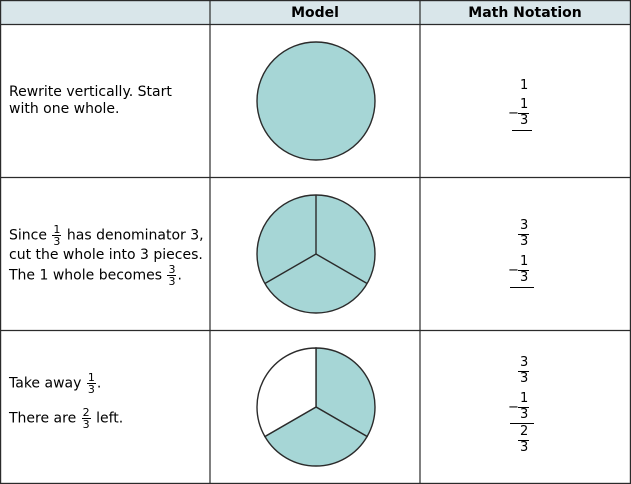 The image size is (631, 484). Describe the element at coordinates (523, 440) in the screenshot. I see `row3-notation-result-bar` at that location.